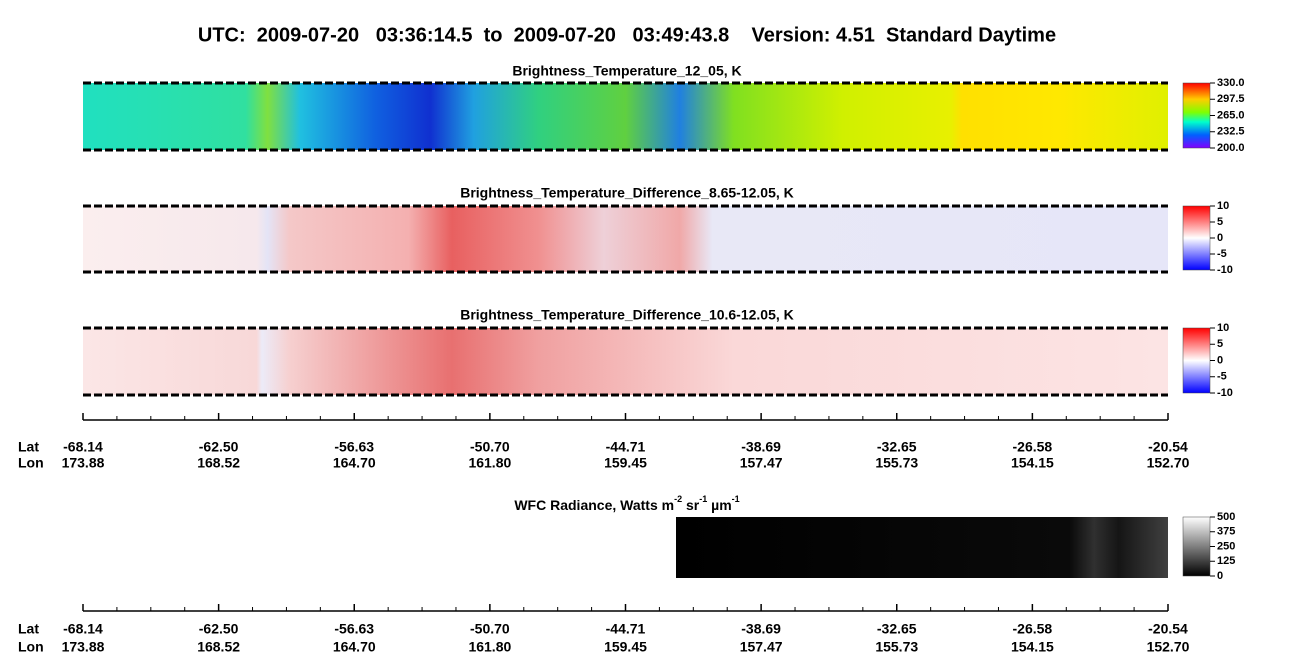  I want to click on title-part: sr, so click(691, 505).